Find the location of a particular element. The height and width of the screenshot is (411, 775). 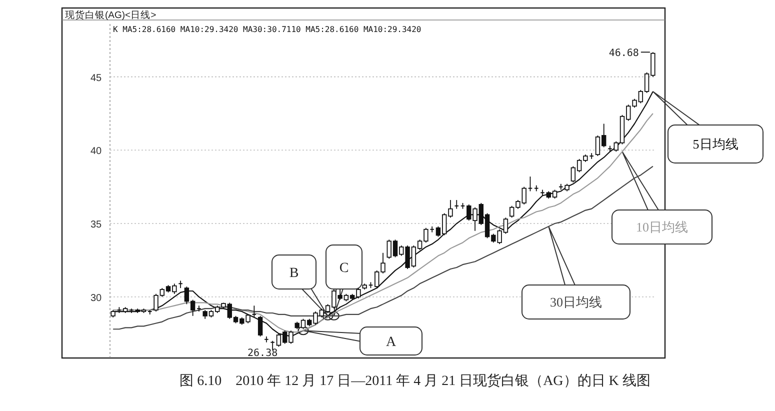

y-tick-label: 45 is located at coordinates (96, 78).